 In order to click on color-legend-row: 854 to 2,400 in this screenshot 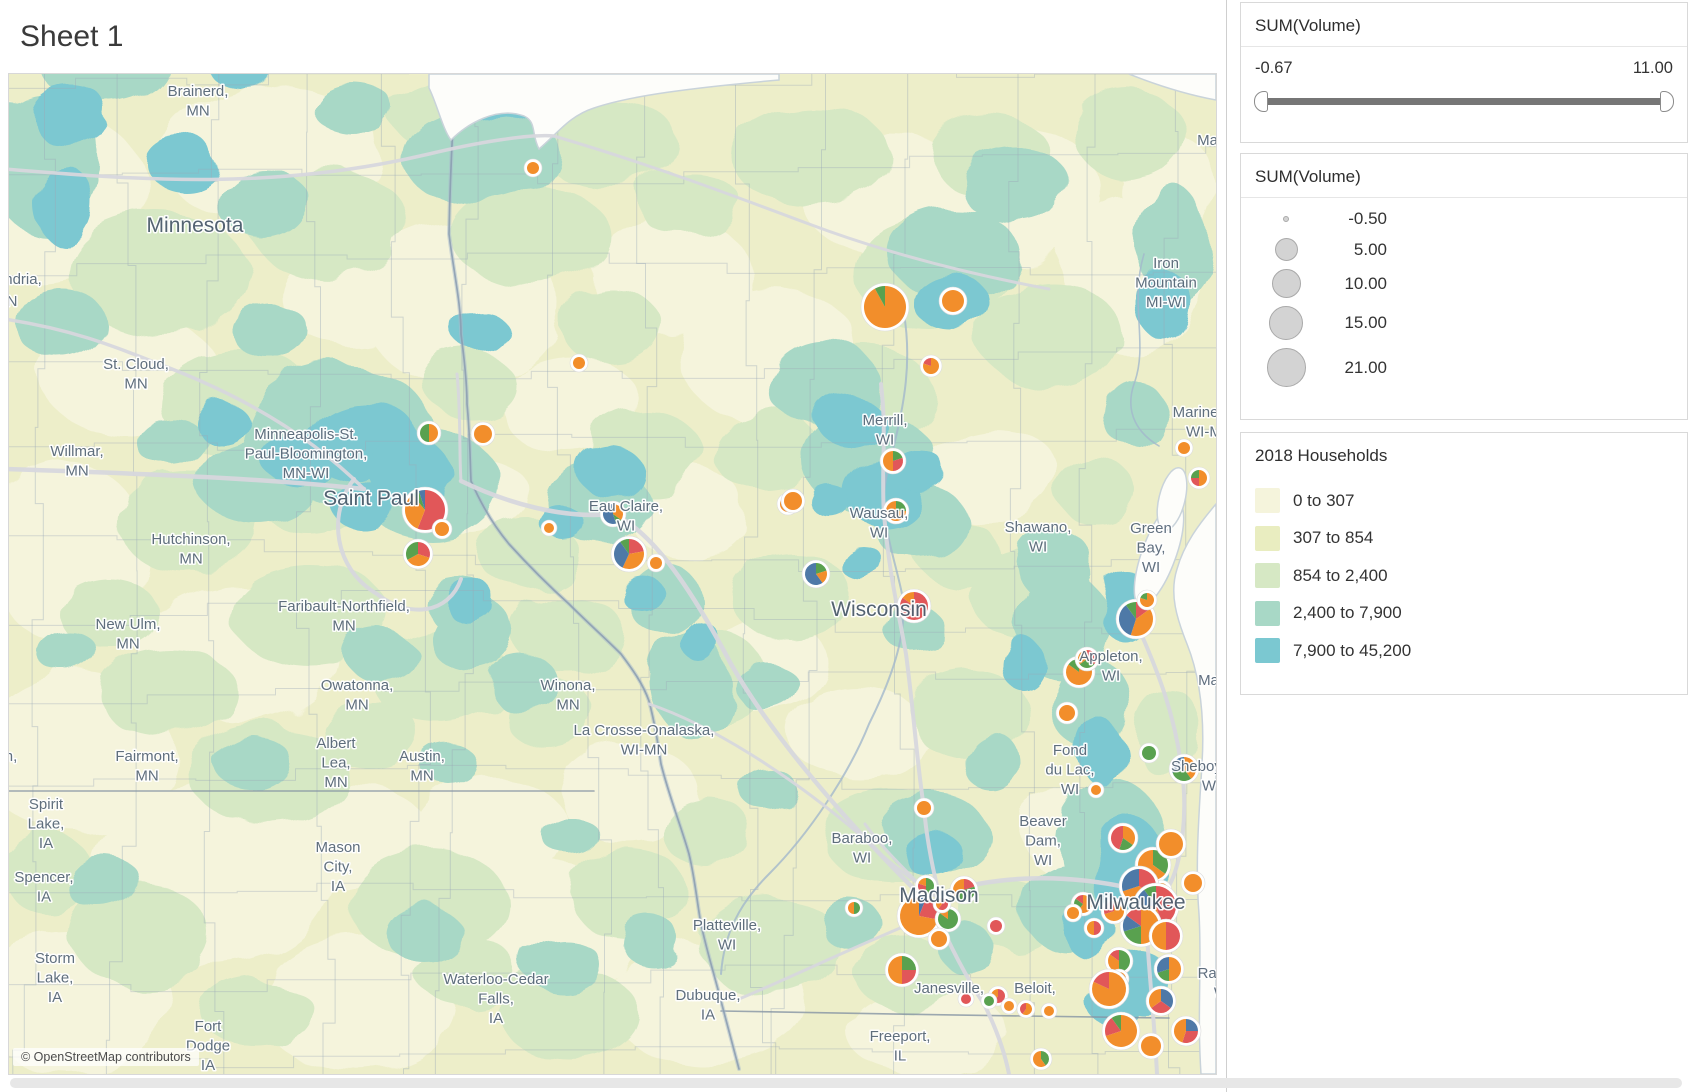, I will do `click(1464, 576)`.